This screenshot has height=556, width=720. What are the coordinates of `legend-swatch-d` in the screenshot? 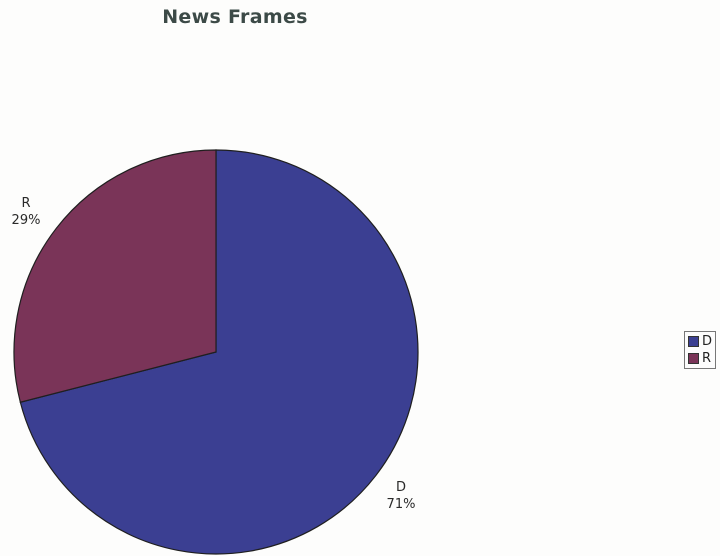 It's located at (693, 341).